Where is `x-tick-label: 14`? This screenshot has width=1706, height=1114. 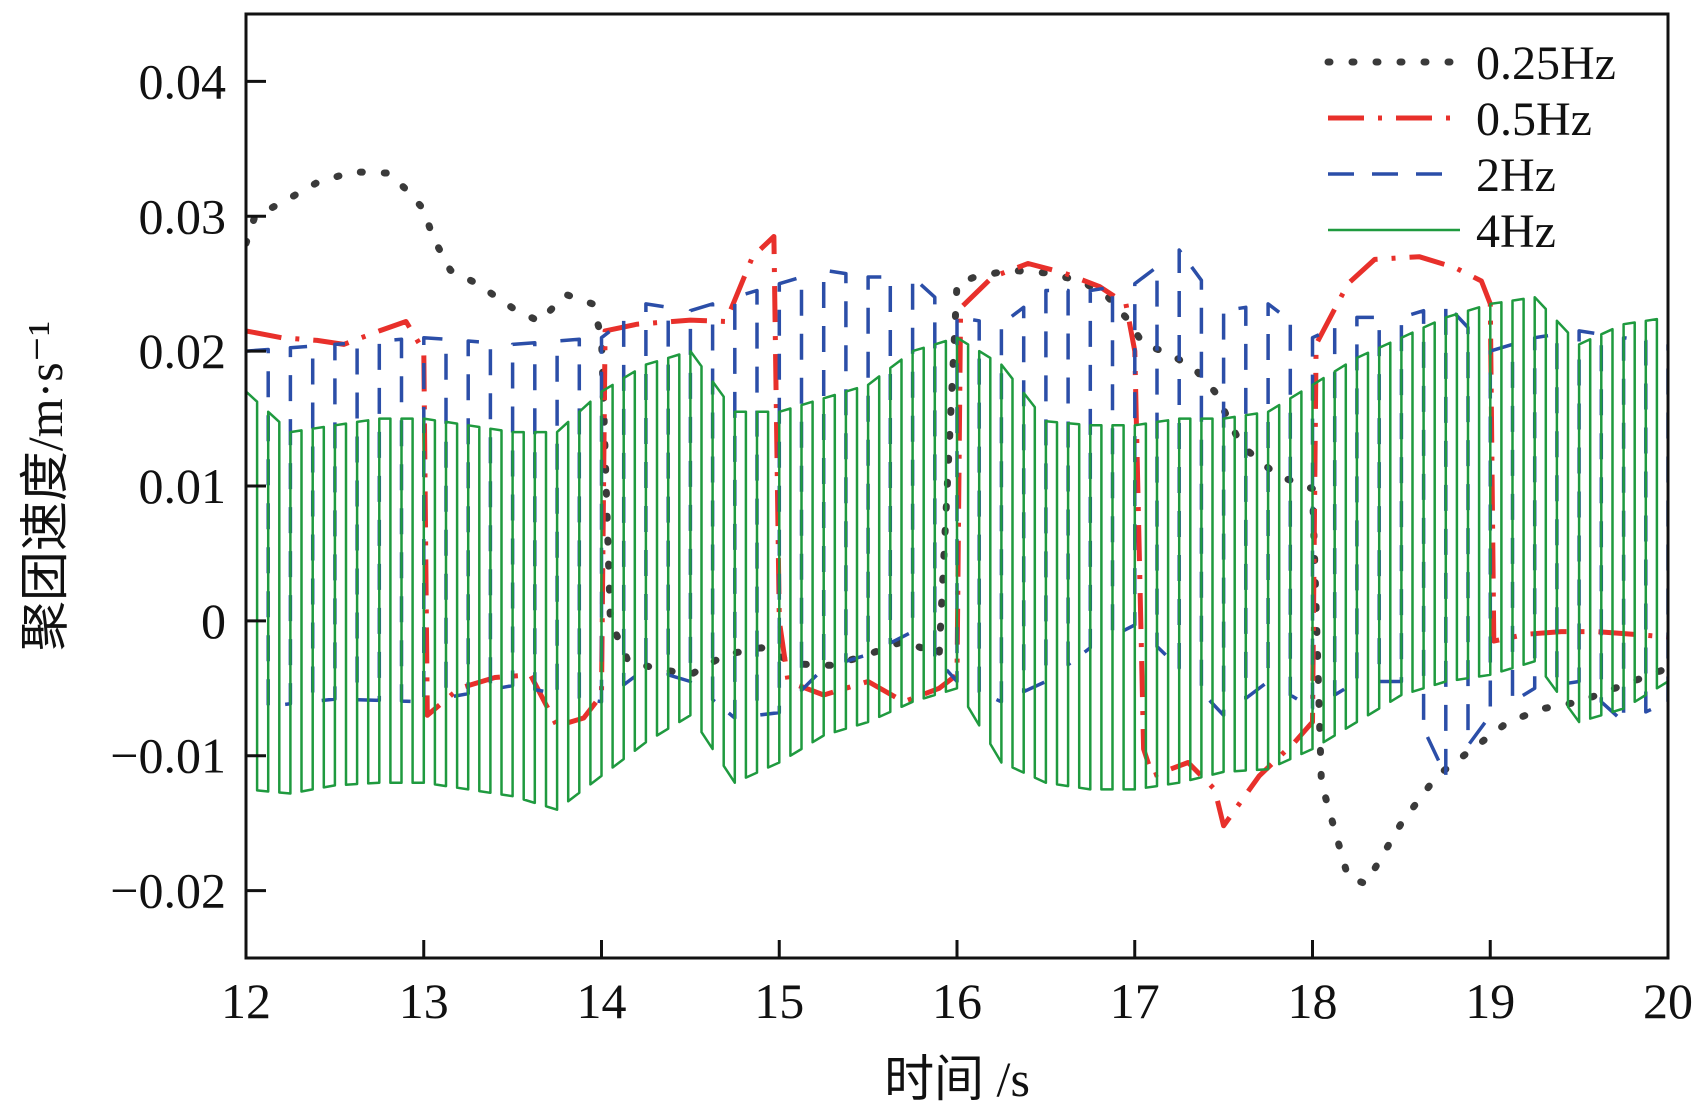
x-tick-label: 14 is located at coordinates (602, 1001).